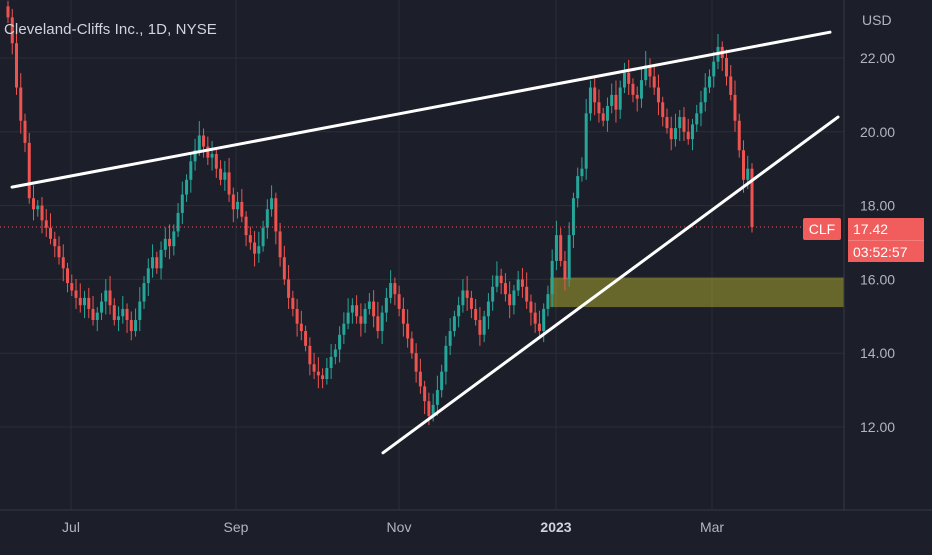 The width and height of the screenshot is (932, 555). What do you see at coordinates (71, 527) in the screenshot?
I see `x-tick-label: Jul` at bounding box center [71, 527].